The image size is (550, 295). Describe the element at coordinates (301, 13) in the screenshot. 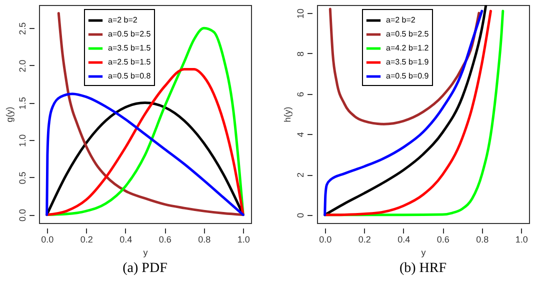

I see `y-tick-label: 10` at that location.